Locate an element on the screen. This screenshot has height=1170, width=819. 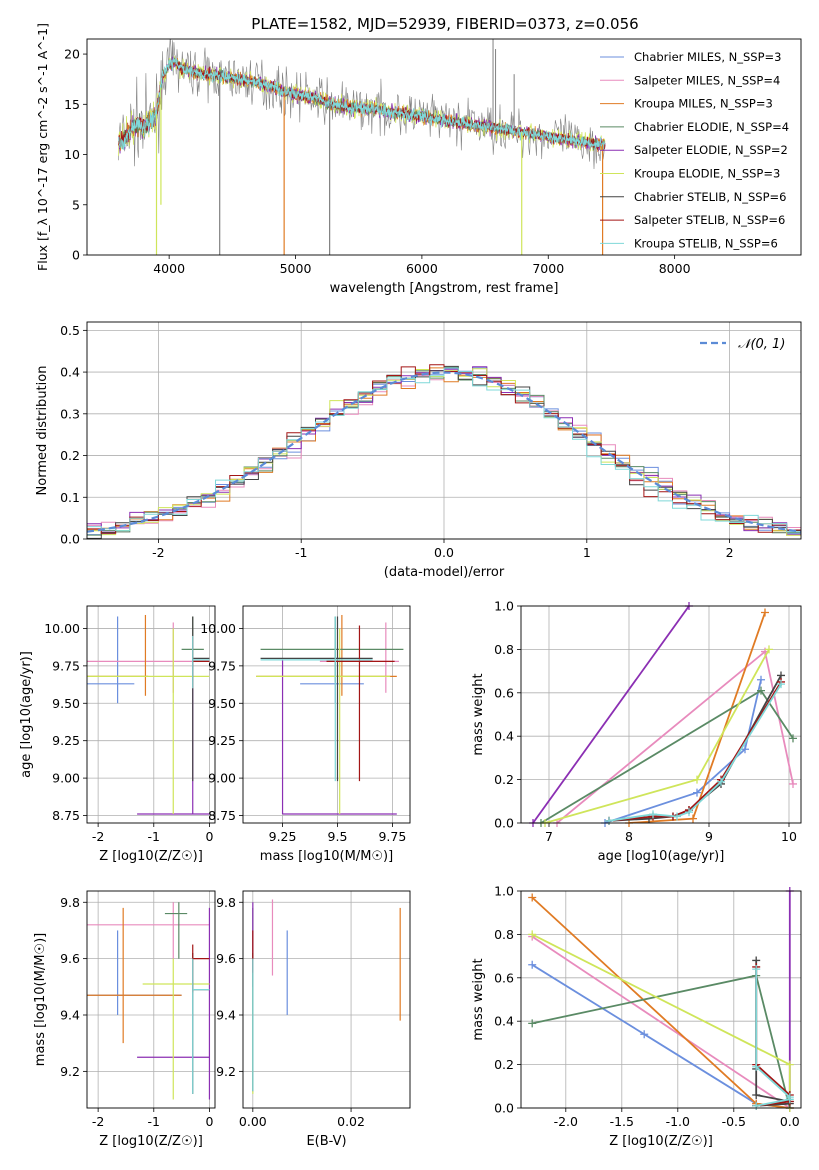
y-axis-label: Flux [f_λ 10^-17 erg cm^-2 s^-1 A^-1] is located at coordinates (42, 147).